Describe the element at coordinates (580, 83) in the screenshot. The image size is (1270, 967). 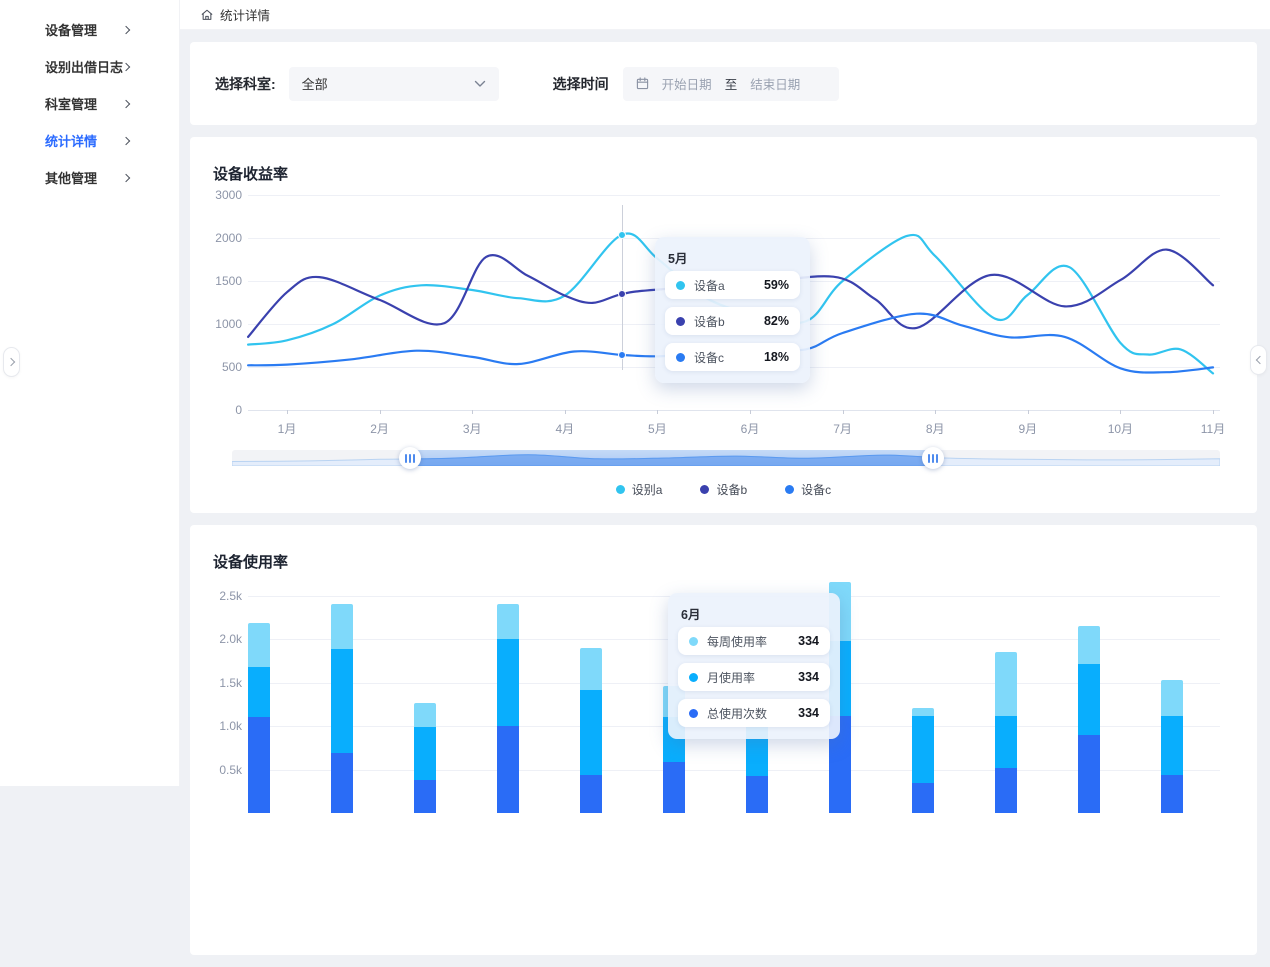
I see `time-filter-label: 选择时间` at that location.